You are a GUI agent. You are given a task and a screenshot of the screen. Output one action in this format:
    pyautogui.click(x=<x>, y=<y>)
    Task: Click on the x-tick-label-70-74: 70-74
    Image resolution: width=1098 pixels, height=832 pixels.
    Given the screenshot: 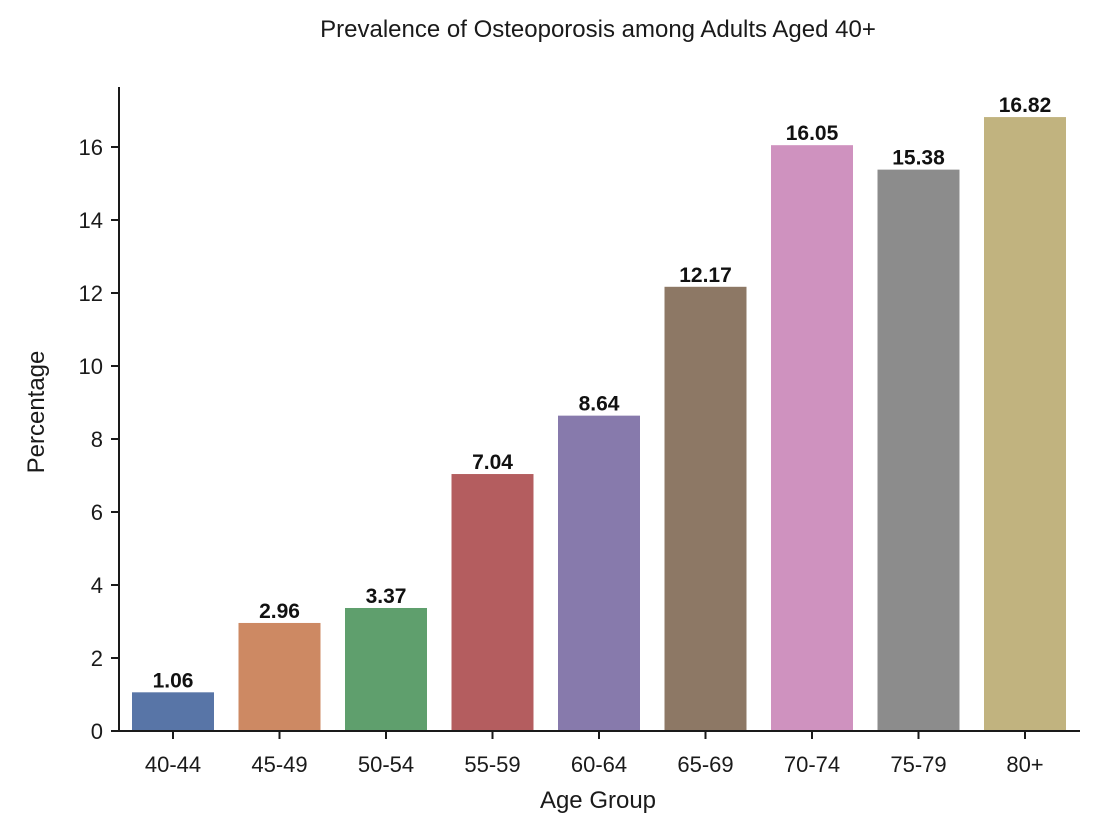 What is the action you would take?
    pyautogui.click(x=812, y=764)
    